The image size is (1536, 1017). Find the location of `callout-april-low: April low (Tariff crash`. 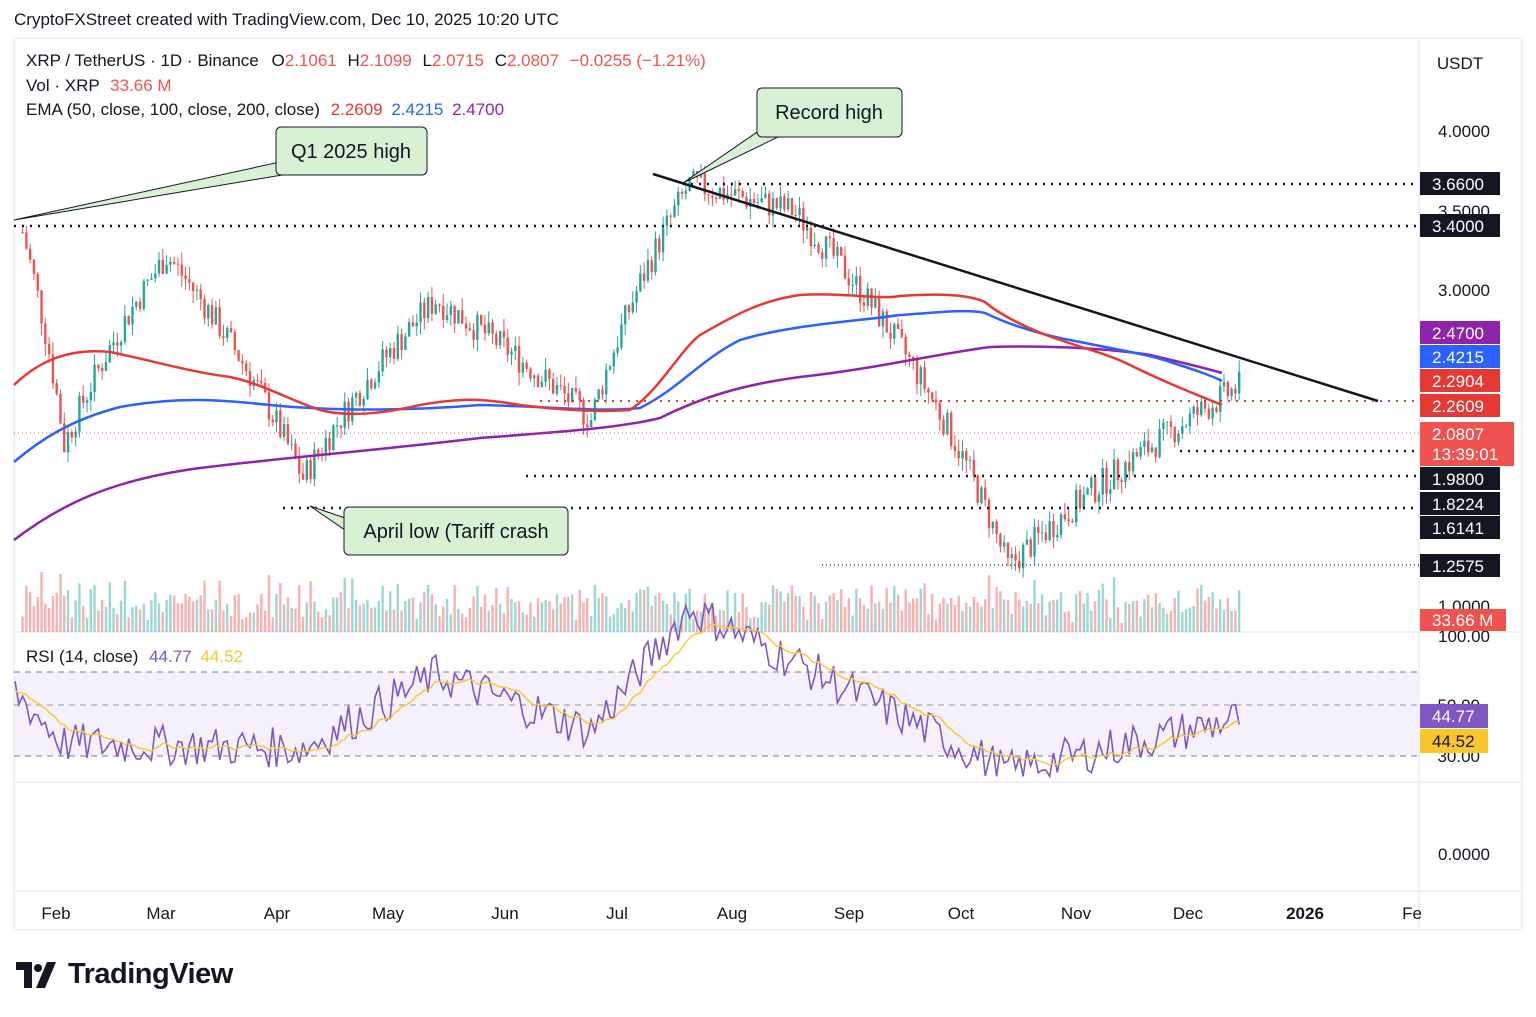

callout-april-low: April low (Tariff crash is located at coordinates (439, 530).